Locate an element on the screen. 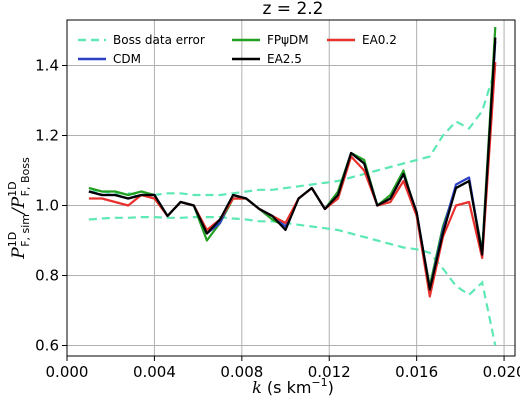  chart-title: z = 2.2 is located at coordinates (292, 9).